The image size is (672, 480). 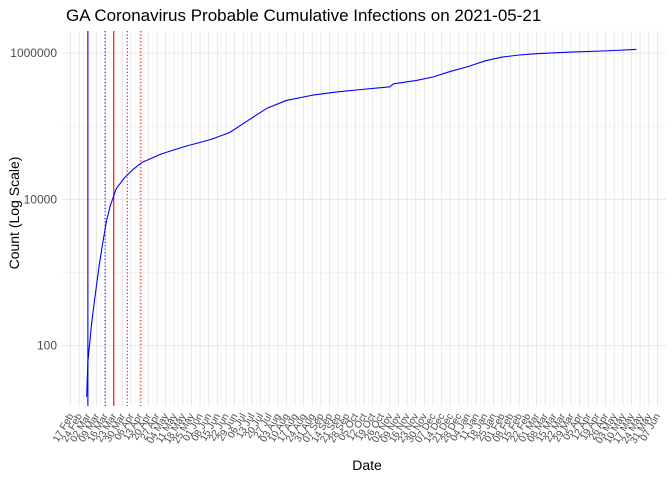 What do you see at coordinates (47, 346) in the screenshot?
I see `y-tick-label: 100` at bounding box center [47, 346].